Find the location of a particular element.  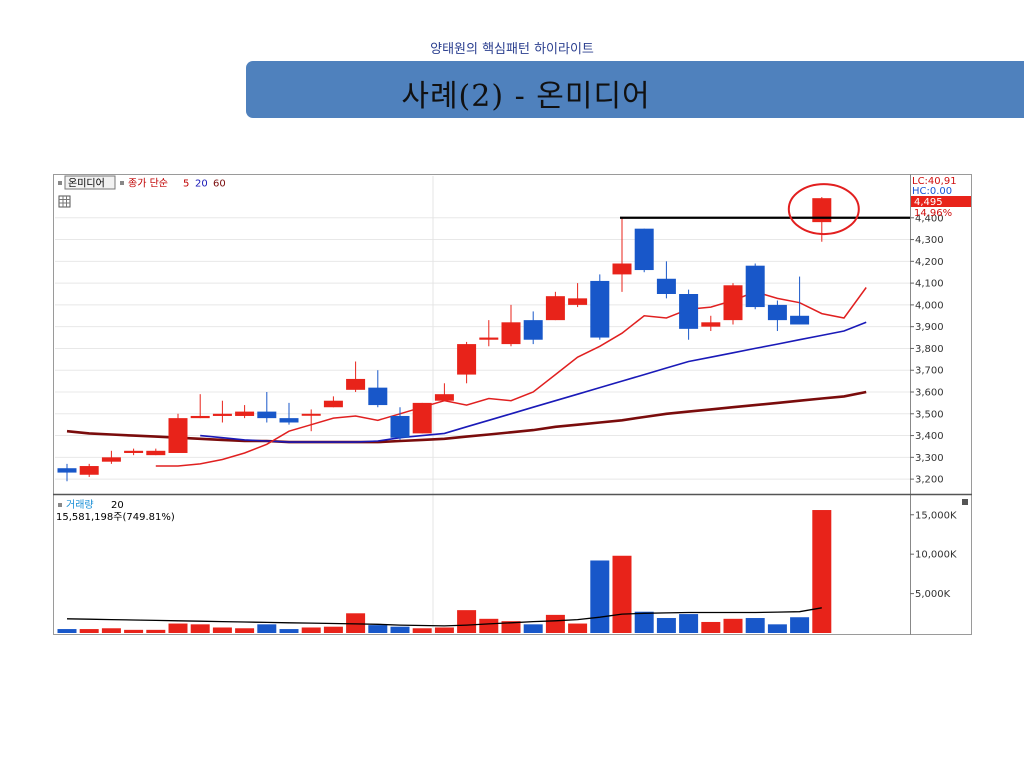

annotations is located at coordinates (765, 209).